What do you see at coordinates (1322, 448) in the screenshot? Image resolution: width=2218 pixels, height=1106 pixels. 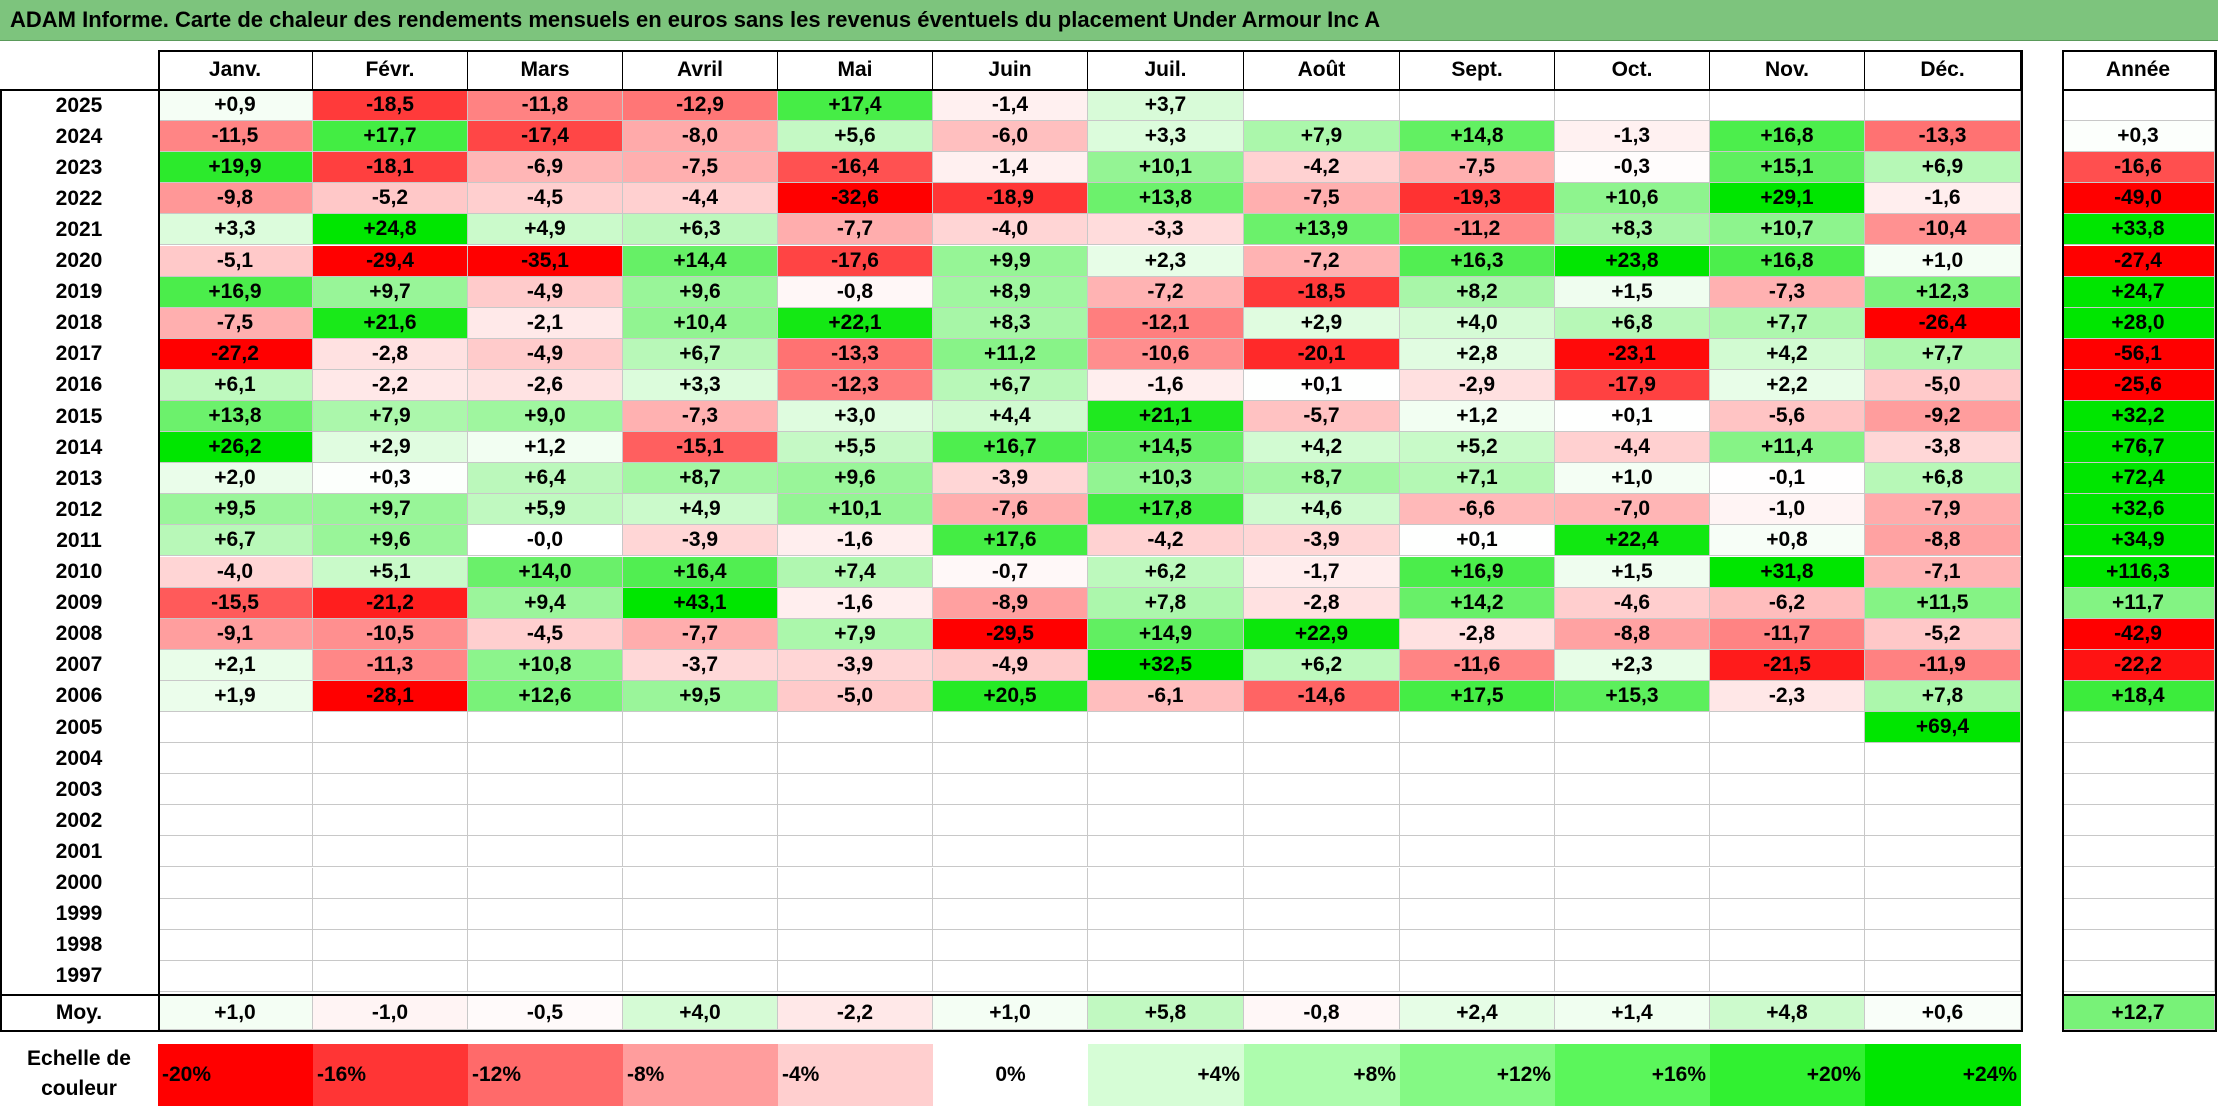 I see `heatmap-cell: +4,2` at bounding box center [1322, 448].